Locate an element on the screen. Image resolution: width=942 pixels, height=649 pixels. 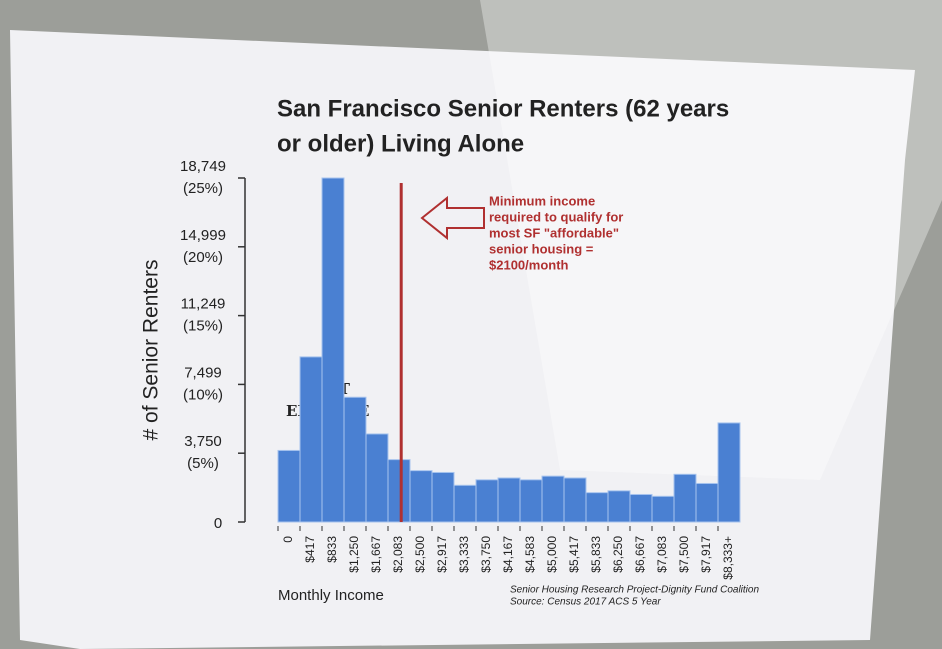
x-tick-label: $2,083 is located at coordinates (398, 554).